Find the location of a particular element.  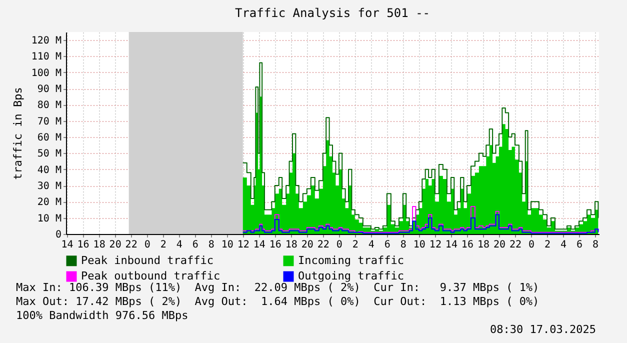

text: 100% Bandwidth 976.56 MBps is located at coordinates (103, 316).